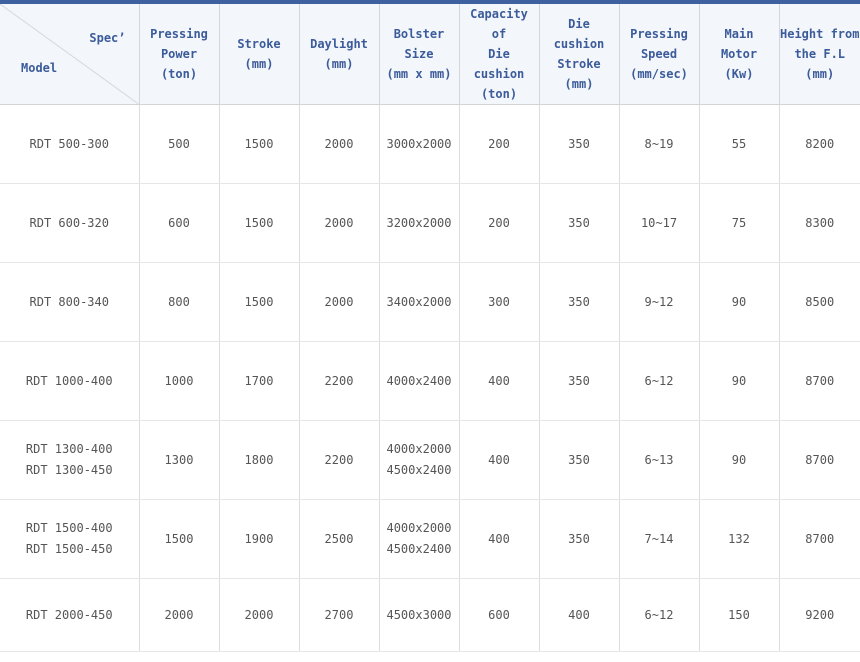 This screenshot has height=662, width=860. Describe the element at coordinates (339, 143) in the screenshot. I see `cell-daylight-value: 2000` at that location.